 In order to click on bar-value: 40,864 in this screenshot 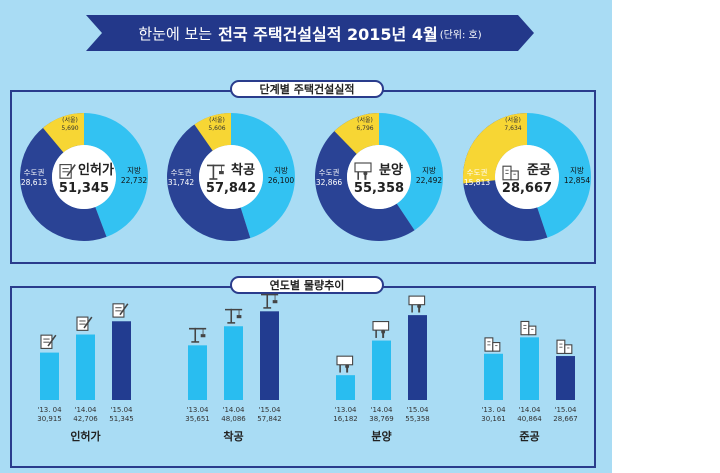, I will do `click(529, 419)`.